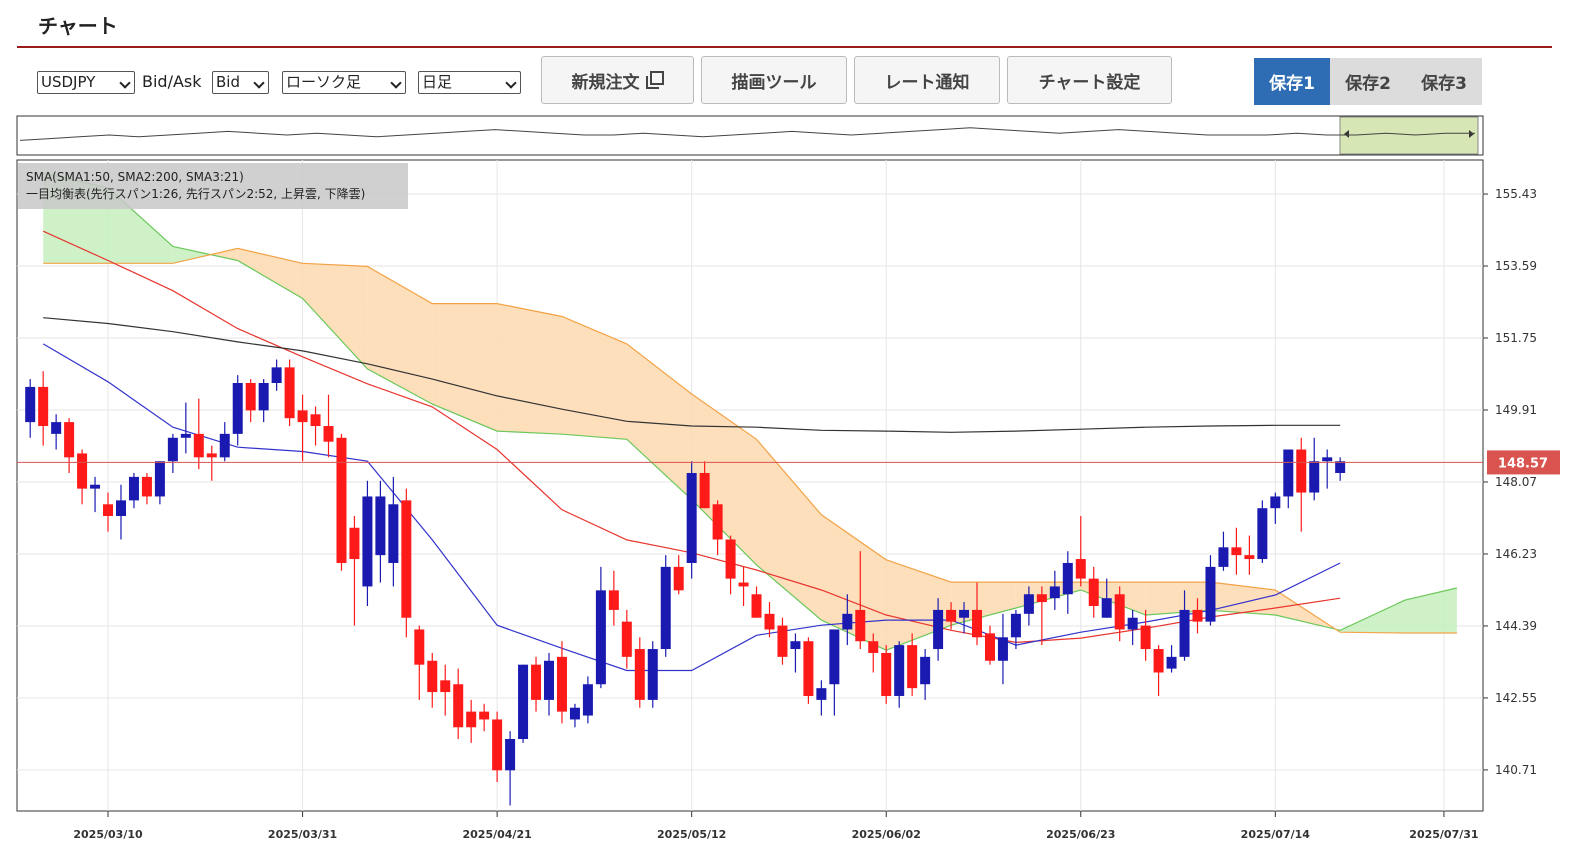  I want to click on style-select: ローソク足, so click(344, 82).